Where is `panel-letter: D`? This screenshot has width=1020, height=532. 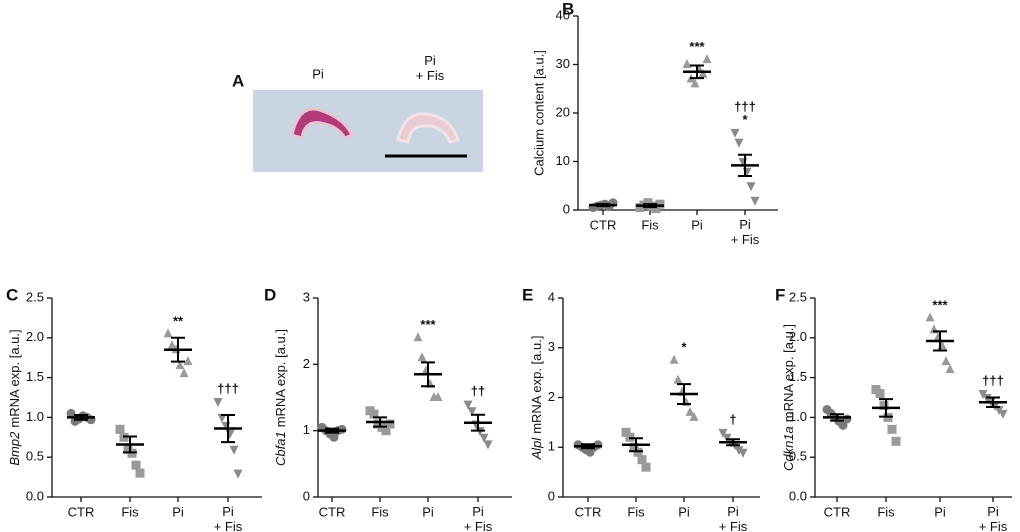
panel-letter: D is located at coordinates (270, 294).